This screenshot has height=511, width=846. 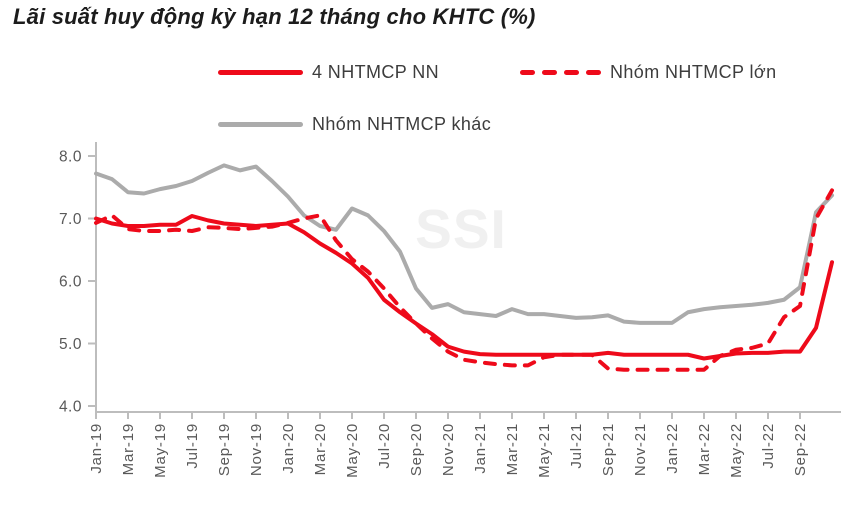 What do you see at coordinates (70, 407) in the screenshot?
I see `y-axis-tick-label: 4.0` at bounding box center [70, 407].